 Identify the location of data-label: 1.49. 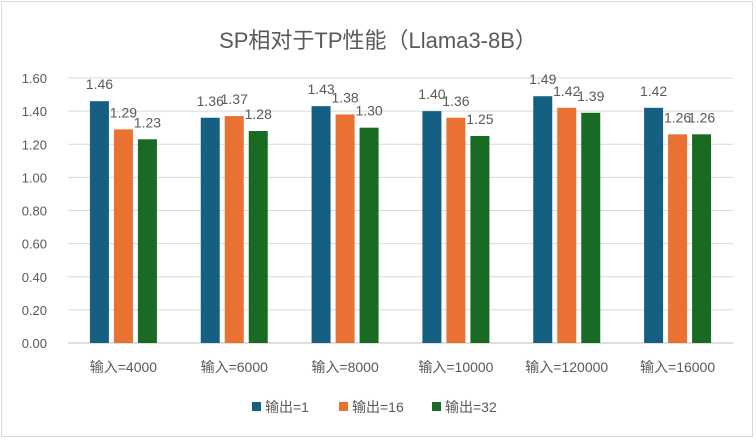
(542, 79).